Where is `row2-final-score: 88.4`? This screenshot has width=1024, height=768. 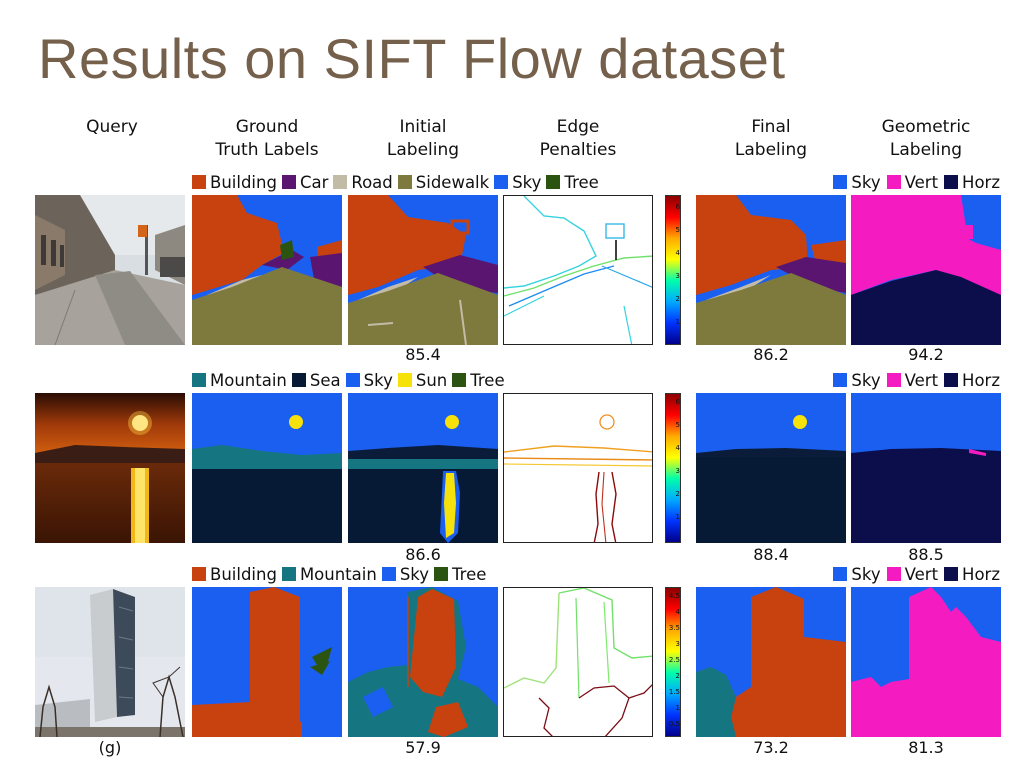
row2-final-score: 88.4 is located at coordinates (771, 554).